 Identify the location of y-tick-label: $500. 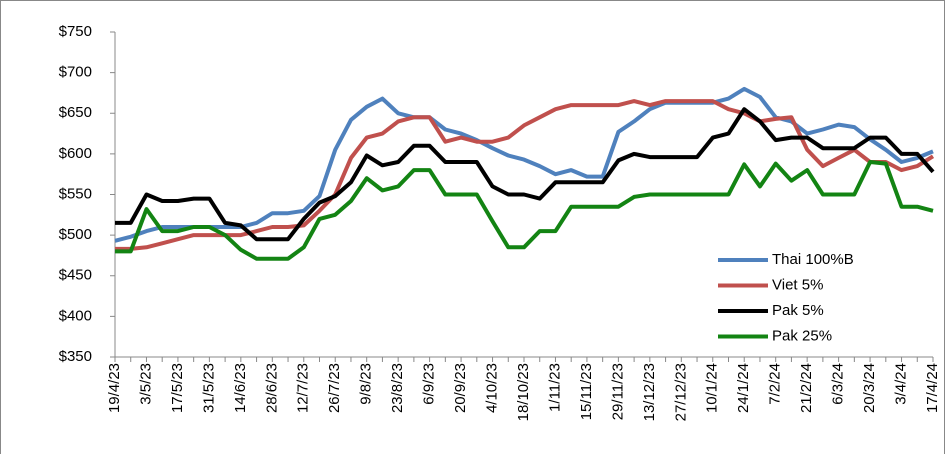
(75, 234).